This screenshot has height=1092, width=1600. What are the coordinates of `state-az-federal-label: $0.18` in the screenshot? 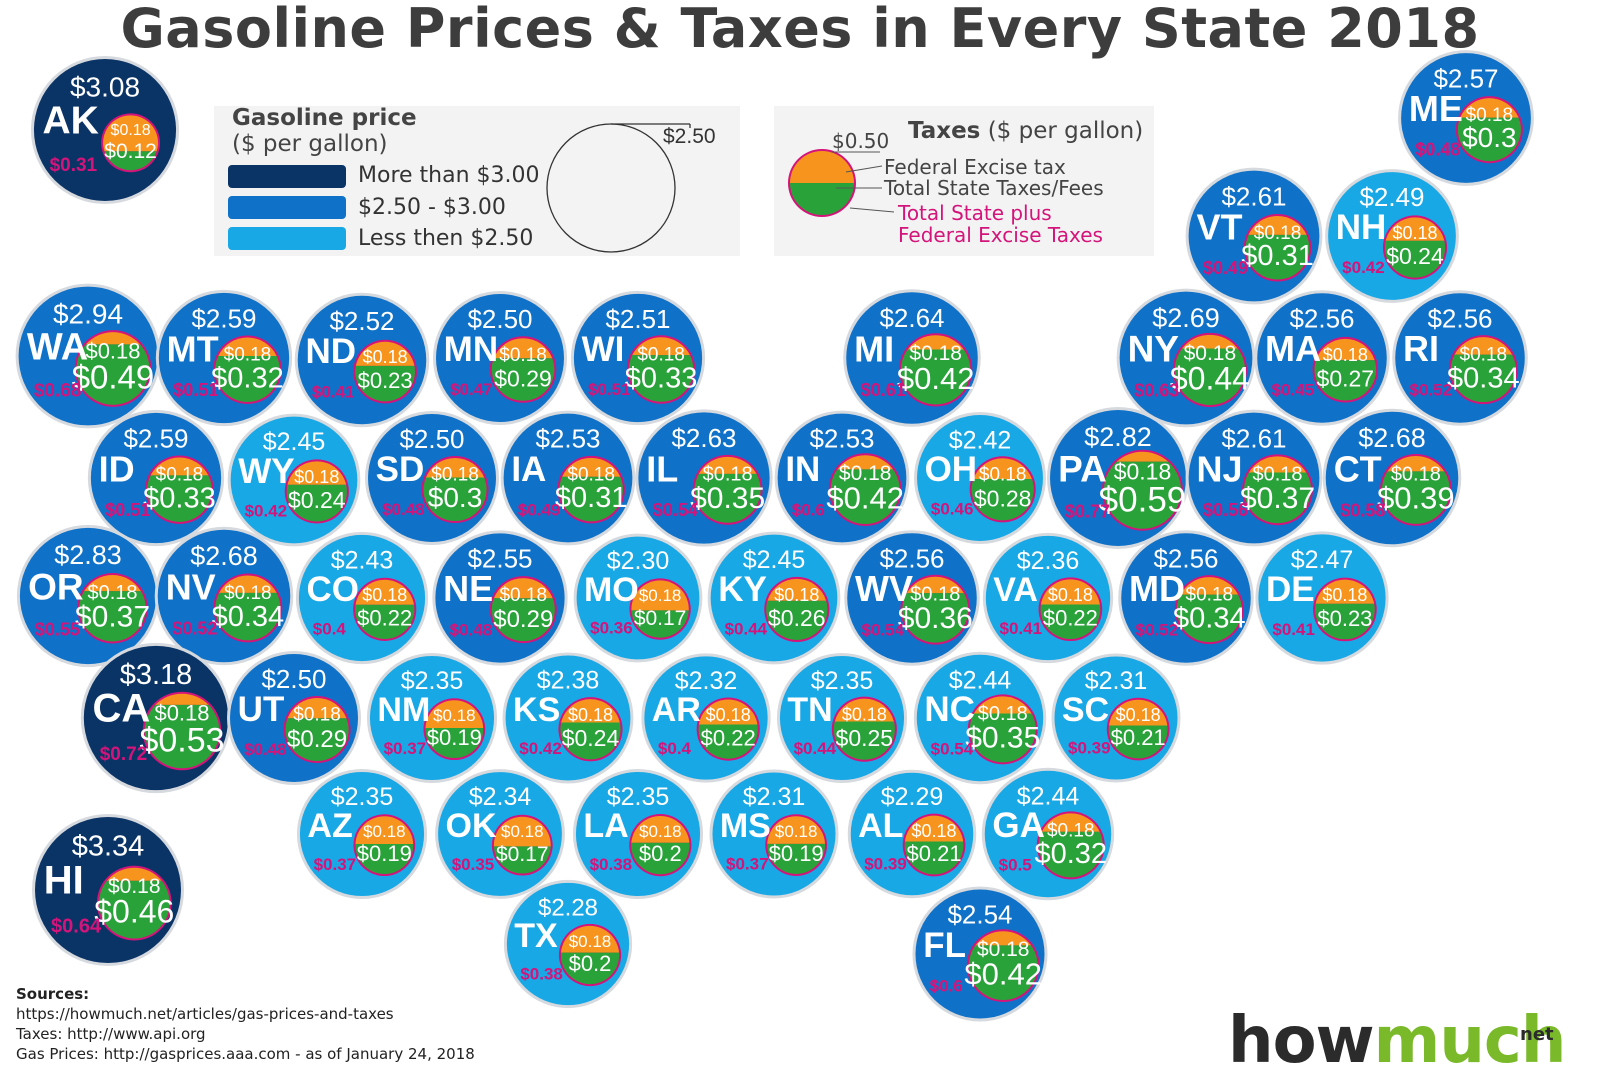 It's located at (384, 831).